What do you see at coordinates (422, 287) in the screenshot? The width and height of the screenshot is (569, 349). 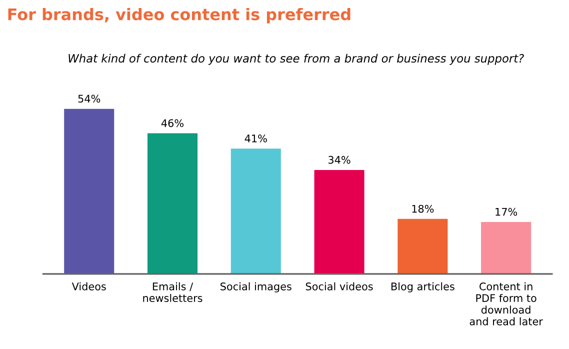 I see `x-tick-label: Blog articles` at bounding box center [422, 287].